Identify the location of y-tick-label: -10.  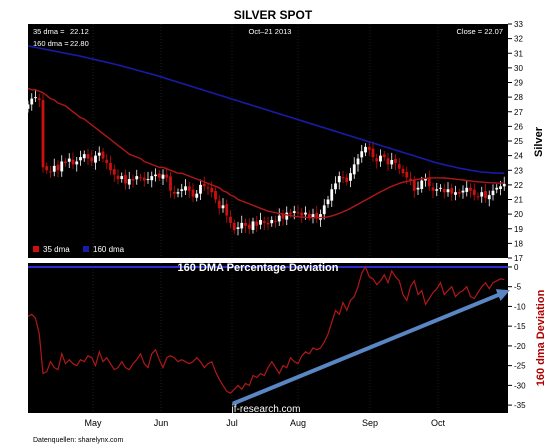
(520, 306).